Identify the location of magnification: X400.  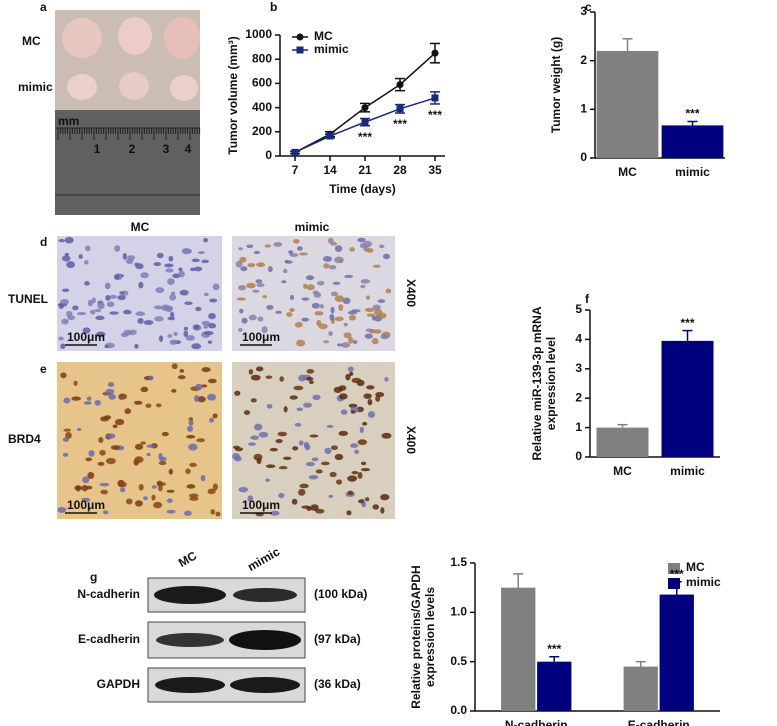
(411, 440).